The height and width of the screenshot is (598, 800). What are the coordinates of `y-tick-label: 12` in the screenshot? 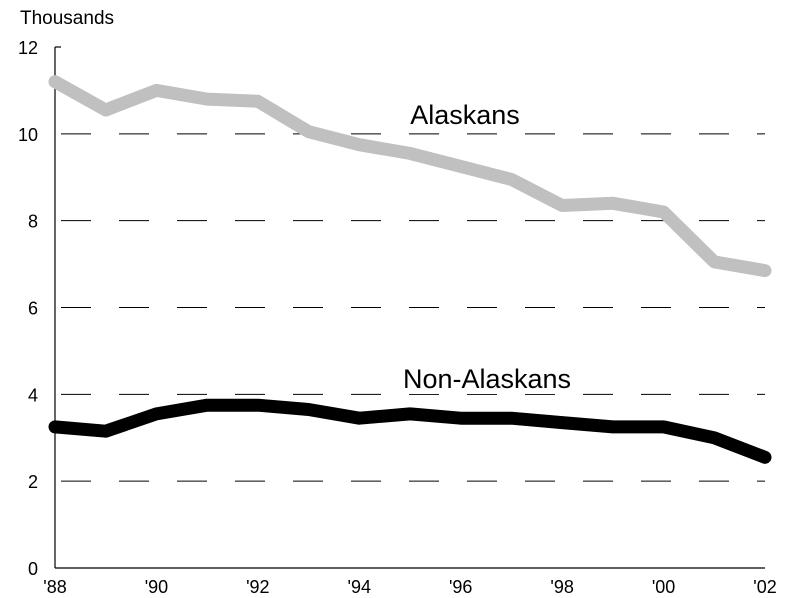 It's located at (28, 48).